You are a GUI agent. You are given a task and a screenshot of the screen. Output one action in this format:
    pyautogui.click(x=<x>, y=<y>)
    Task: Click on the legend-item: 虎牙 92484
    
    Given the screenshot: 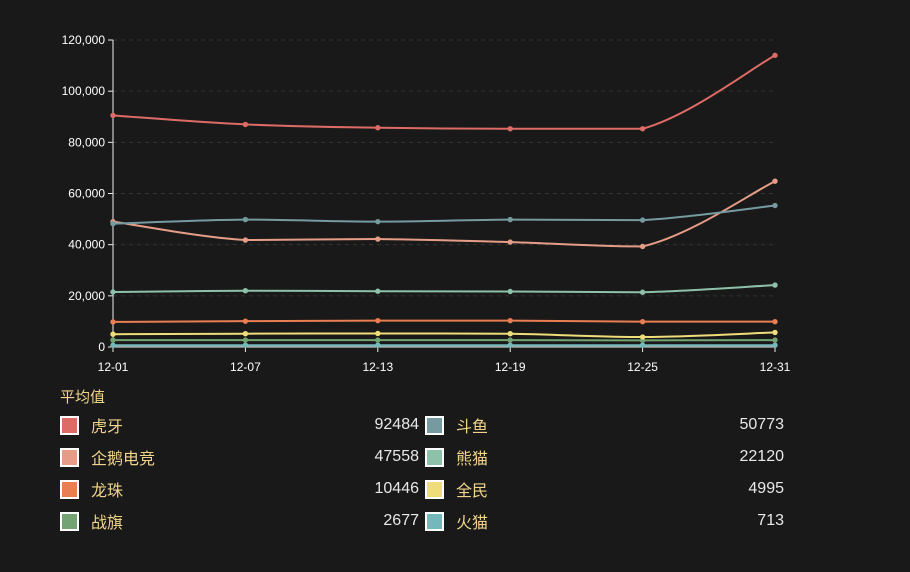 What is the action you would take?
    pyautogui.click(x=242, y=425)
    